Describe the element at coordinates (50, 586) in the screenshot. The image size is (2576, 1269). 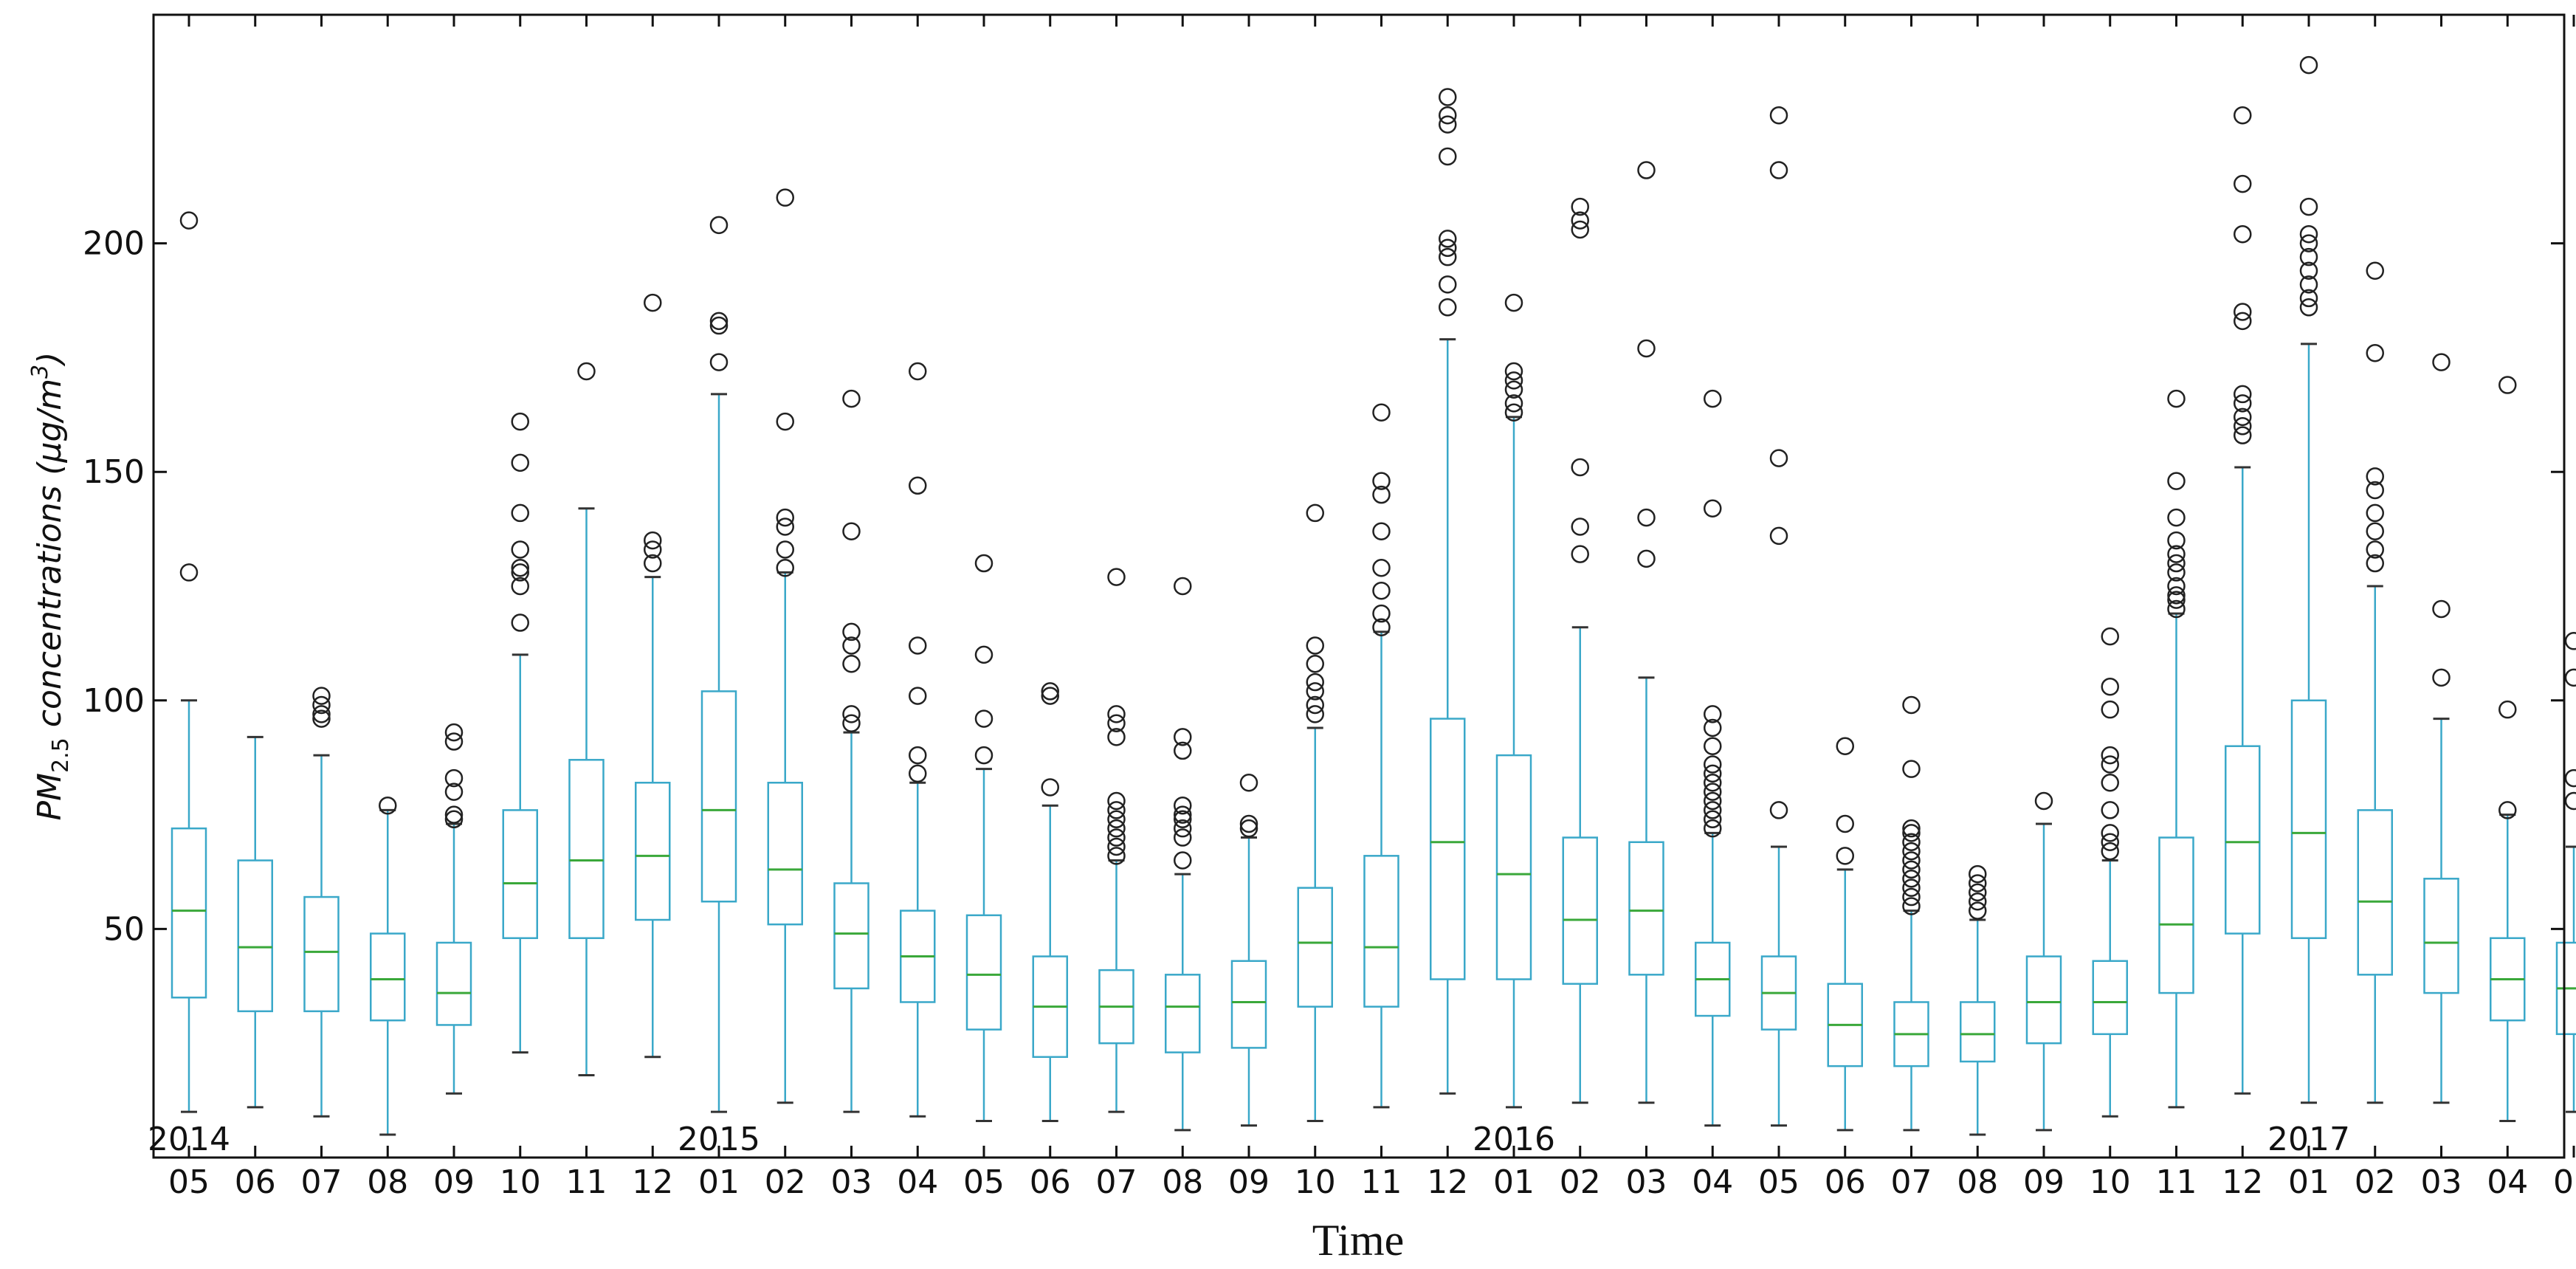
I see `y-axis-title: PM2.5 concentrations (μg/m3)` at that location.